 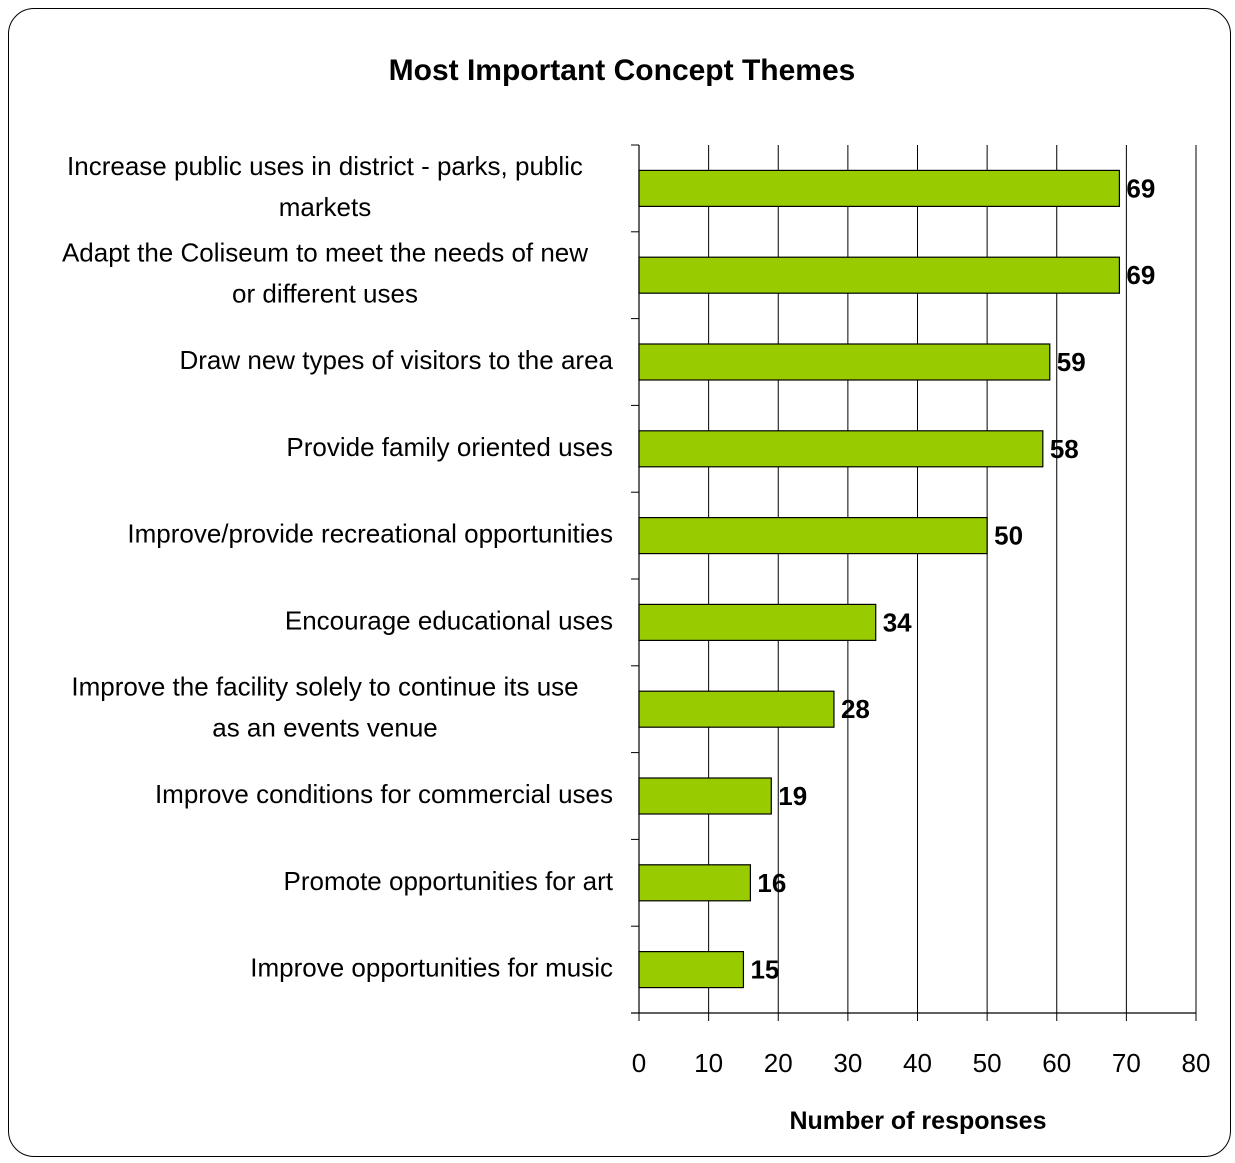 I want to click on value-label-6: 28, so click(x=855, y=709).